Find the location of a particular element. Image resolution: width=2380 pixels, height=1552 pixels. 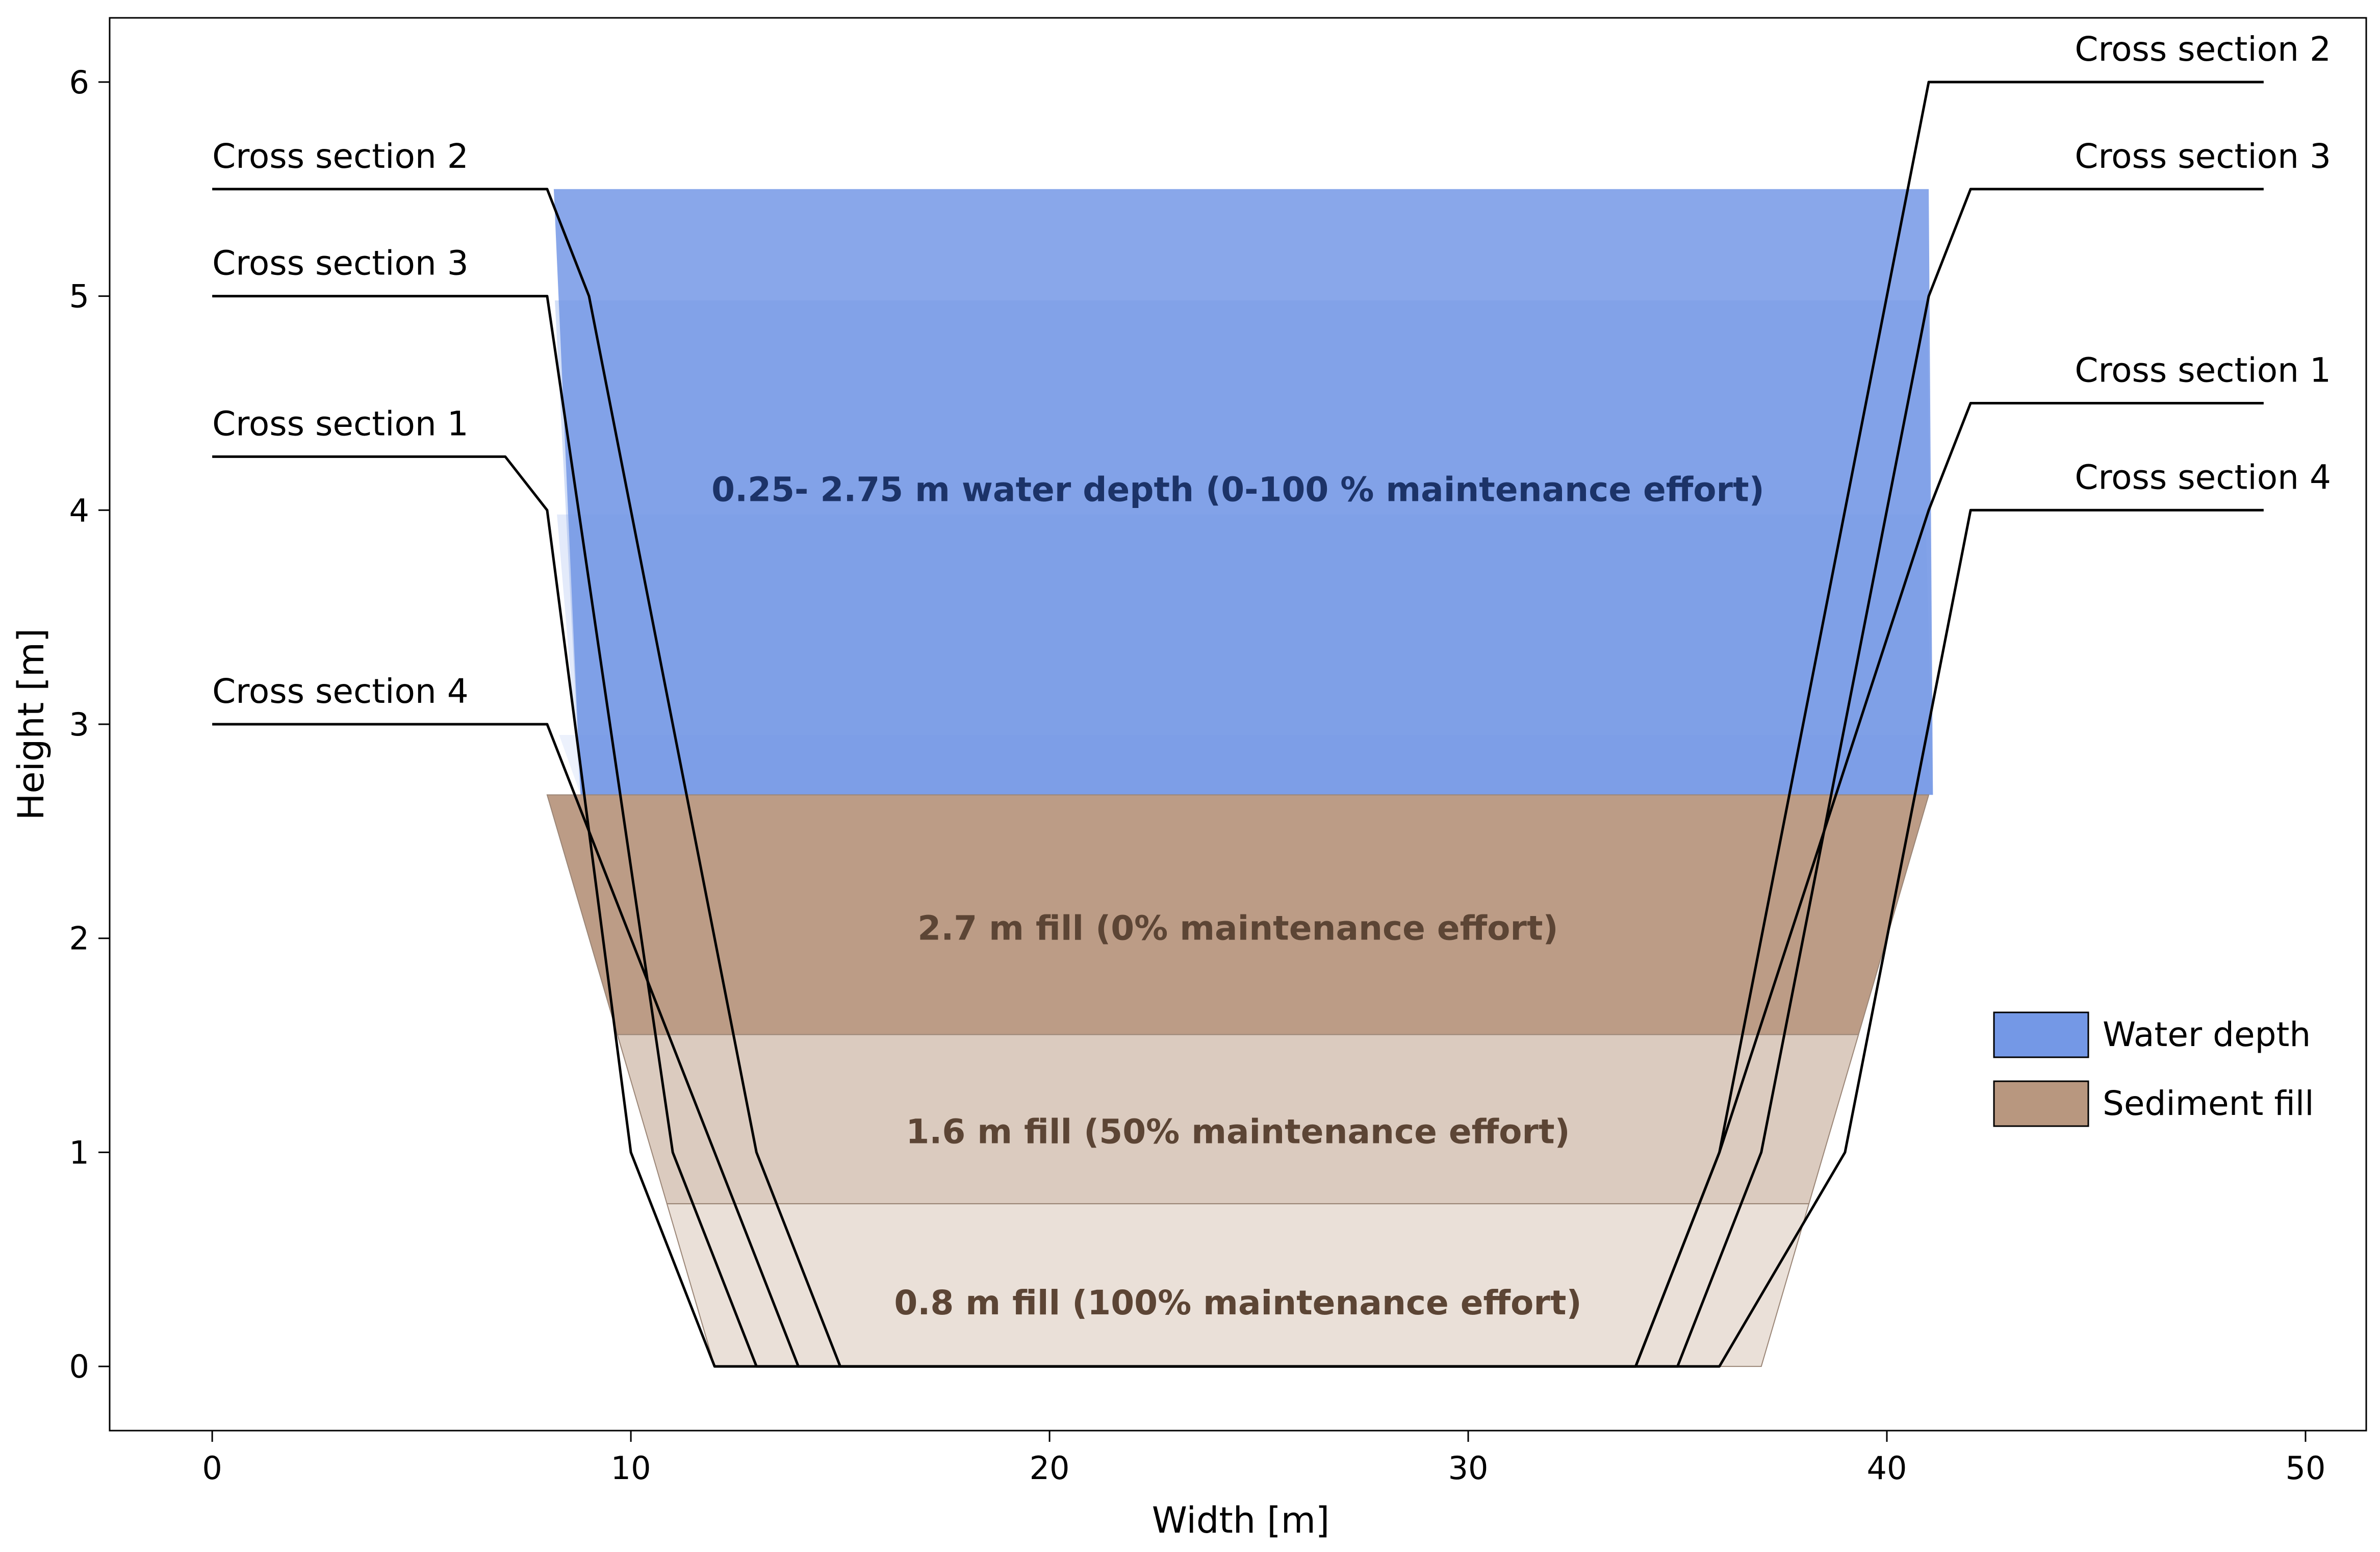

y-tick-label: 4 is located at coordinates (79, 510).